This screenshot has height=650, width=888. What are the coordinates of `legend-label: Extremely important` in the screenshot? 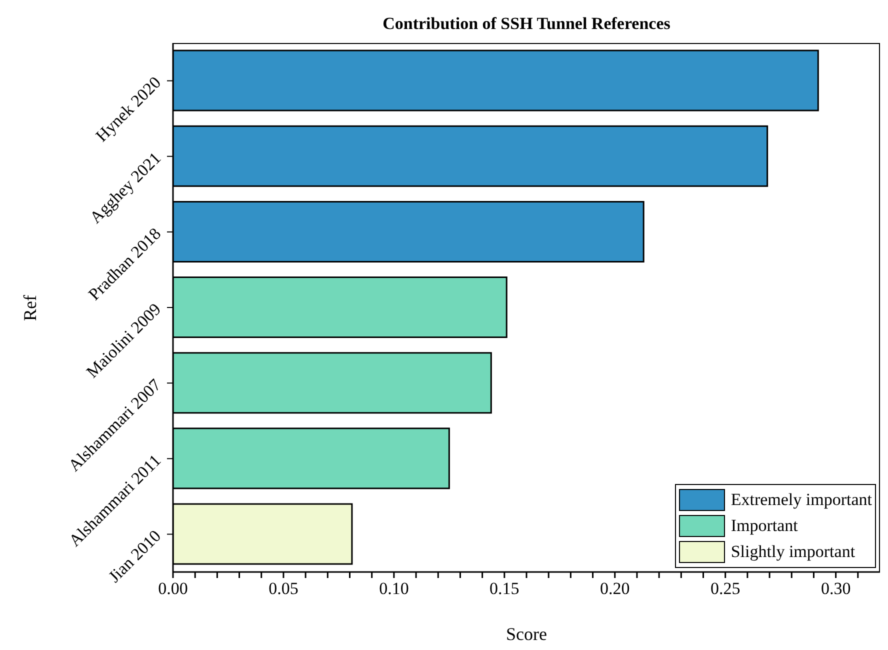 It's located at (801, 500).